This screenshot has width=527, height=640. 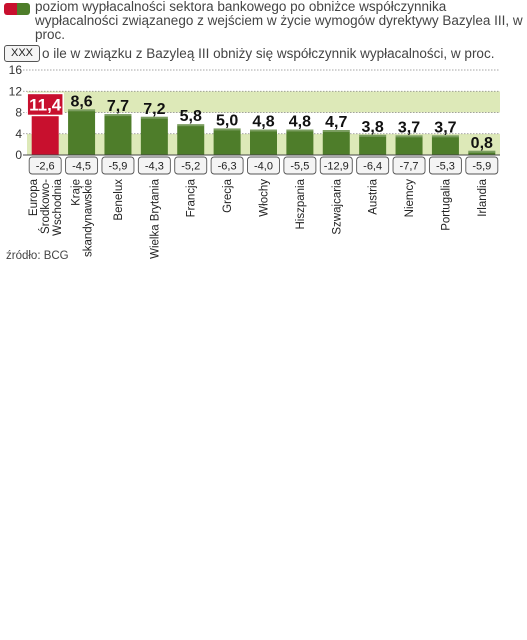 I want to click on y-tick-label: 8, so click(x=18, y=113).